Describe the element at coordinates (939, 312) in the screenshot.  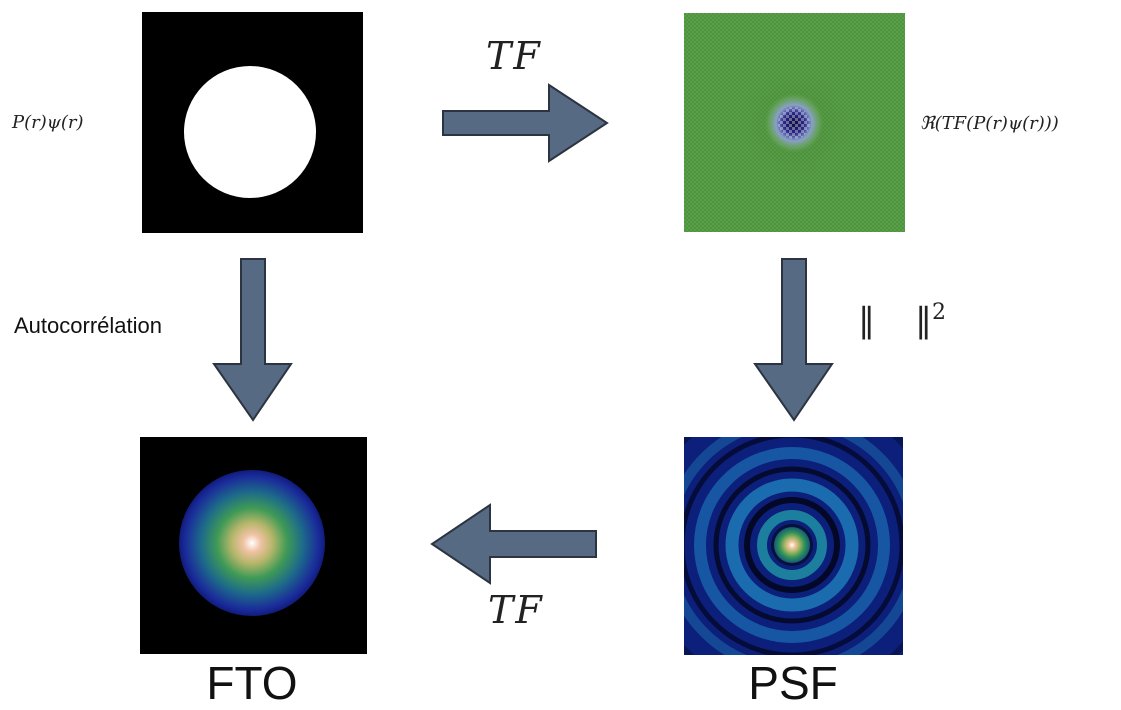
I see `norm-exponent: 2` at that location.